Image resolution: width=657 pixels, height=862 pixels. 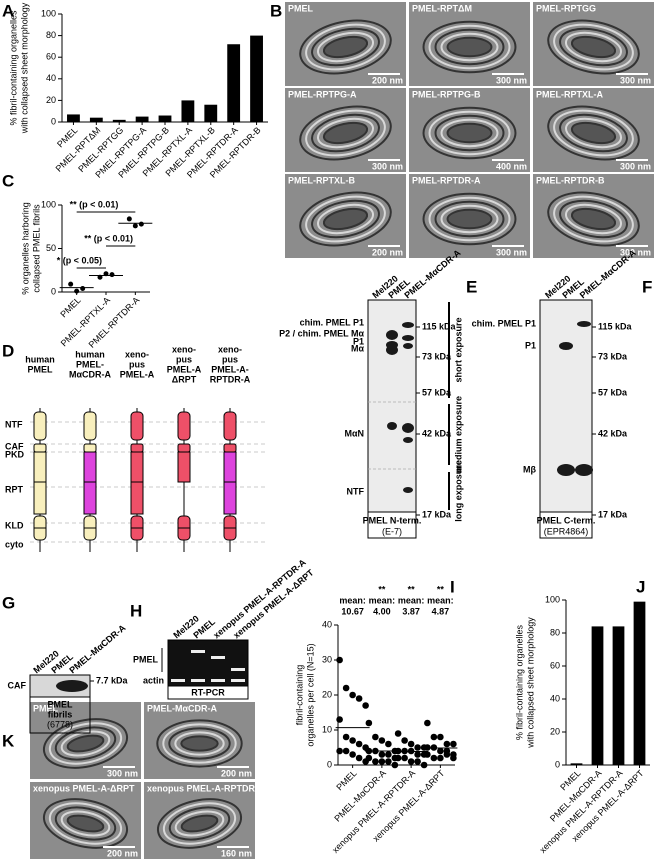 I want to click on domain-label: KLD, so click(x=14, y=525).